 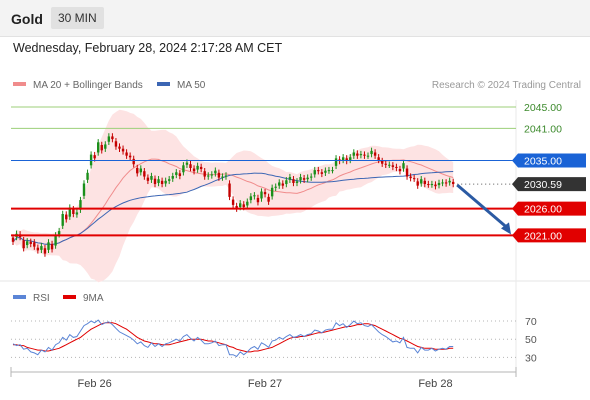 What do you see at coordinates (435, 384) in the screenshot?
I see `x-tick-label: Feb 28` at bounding box center [435, 384].